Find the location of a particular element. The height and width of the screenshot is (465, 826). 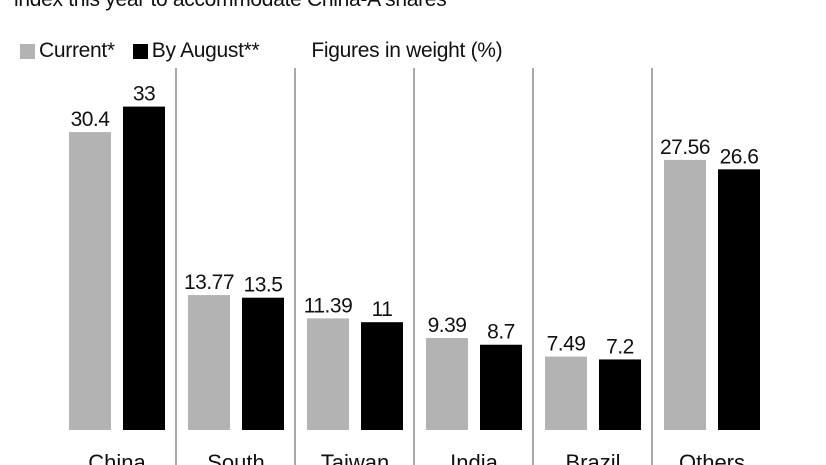

legend-item-august: By August** is located at coordinates (196, 51).